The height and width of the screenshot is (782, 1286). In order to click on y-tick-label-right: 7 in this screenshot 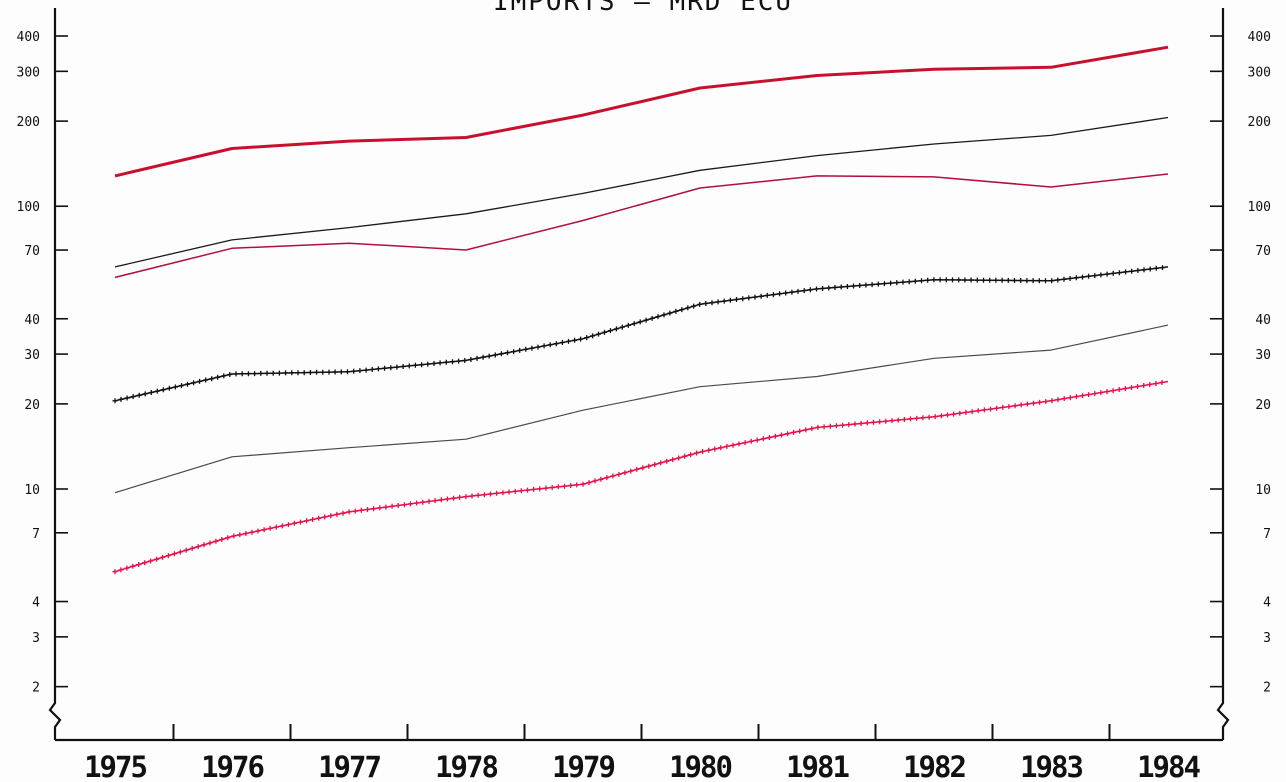, I will do `click(1267, 534)`.